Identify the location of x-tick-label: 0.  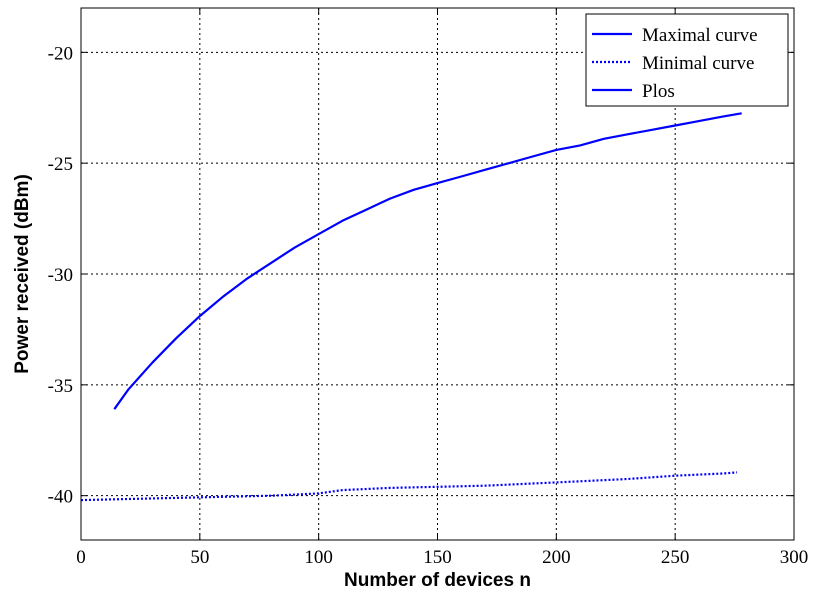
(81, 557).